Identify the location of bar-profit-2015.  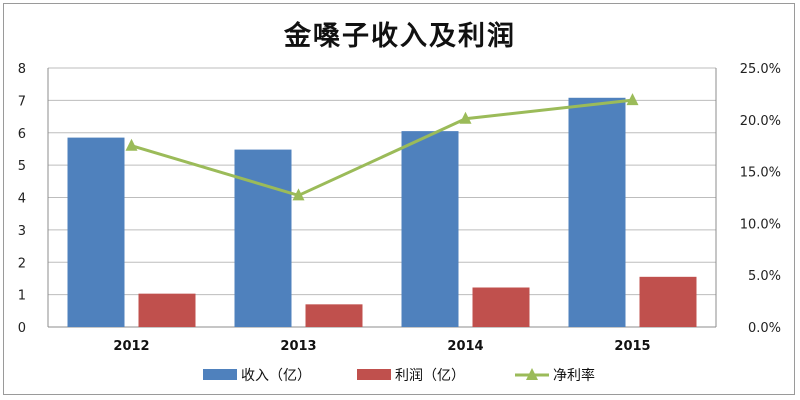
(668, 301).